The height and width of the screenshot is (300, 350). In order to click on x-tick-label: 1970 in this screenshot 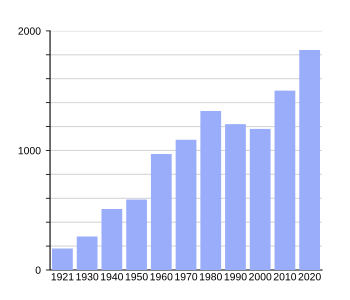, I will do `click(186, 276)`.